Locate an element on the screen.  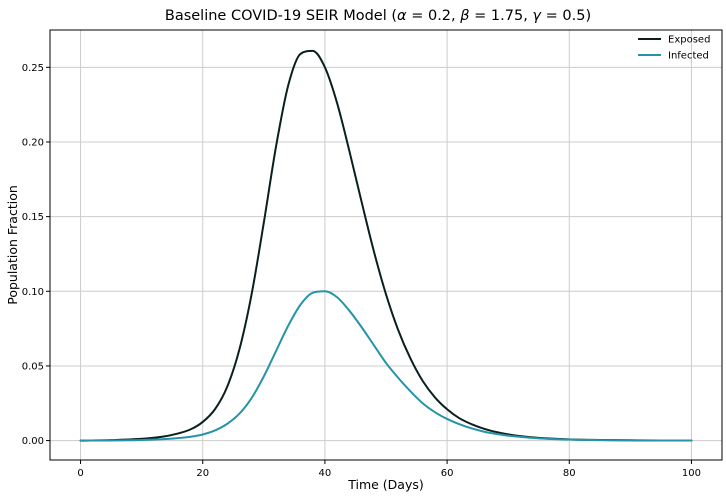
legend: Exposed Infected is located at coordinates (674, 48).